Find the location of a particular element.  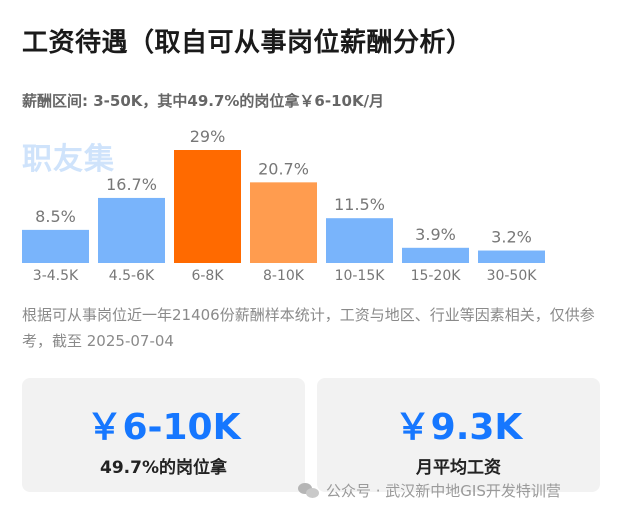

bar-category-label: 30-50K is located at coordinates (512, 276).